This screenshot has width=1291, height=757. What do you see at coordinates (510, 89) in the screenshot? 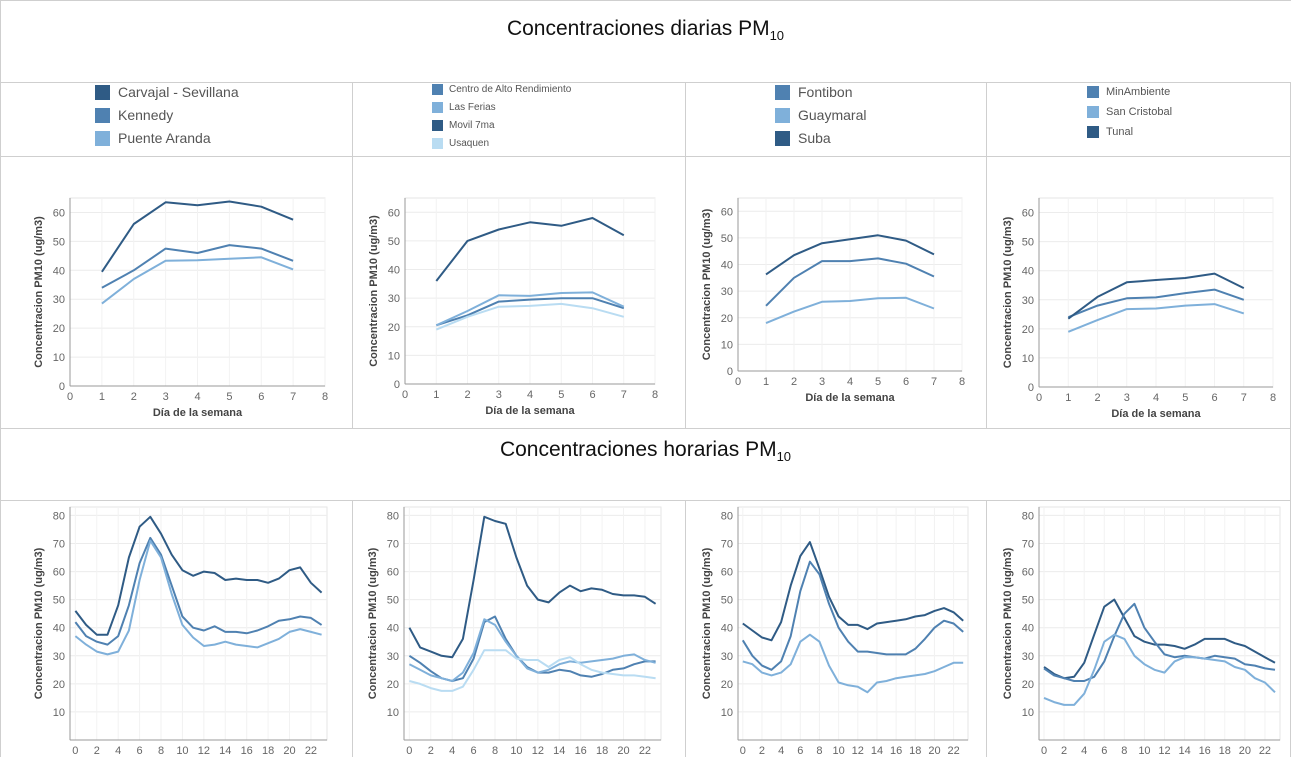
I see `legend-label: Centro de Alto Rendimiento` at bounding box center [510, 89].